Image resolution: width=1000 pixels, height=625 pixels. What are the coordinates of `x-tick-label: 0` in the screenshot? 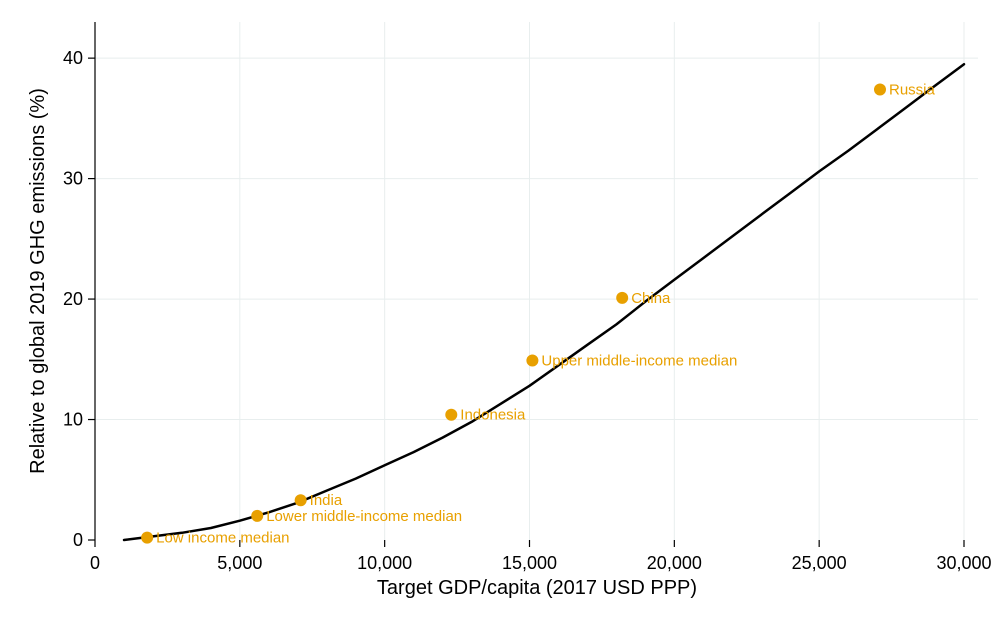 It's located at (95, 563).